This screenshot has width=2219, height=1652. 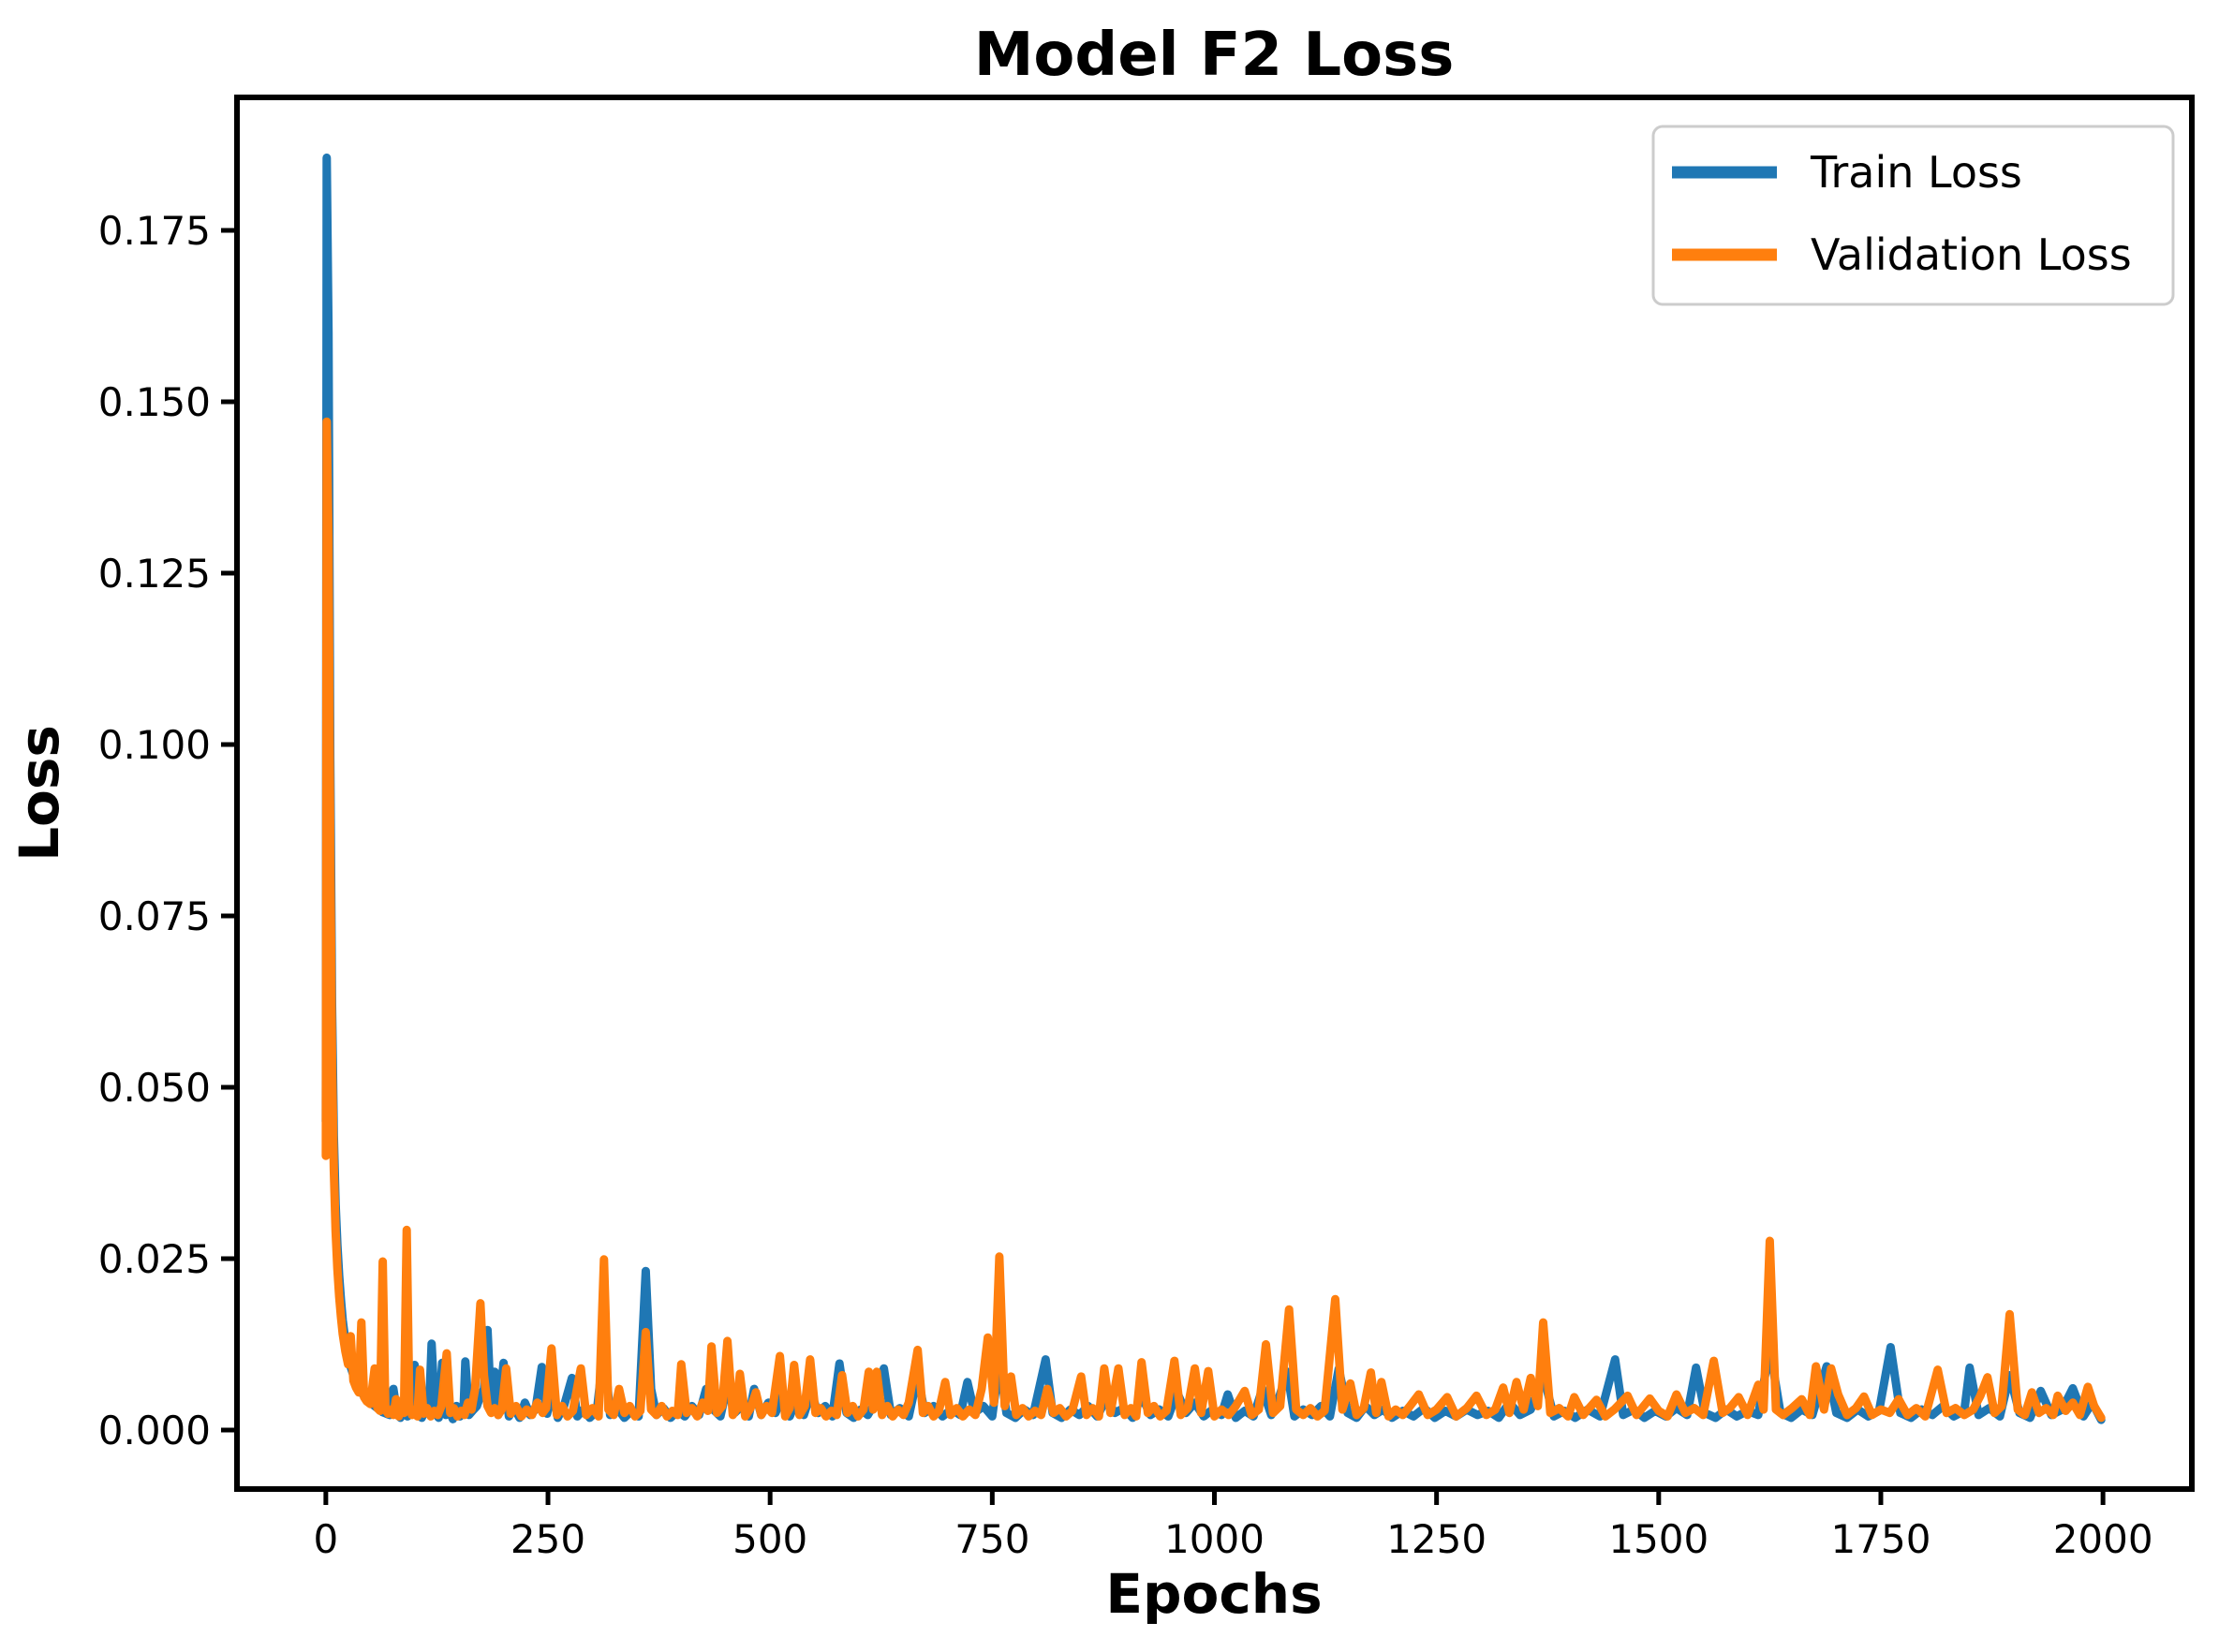 What do you see at coordinates (1214, 1539) in the screenshot?
I see `x-tick-label: 1000` at bounding box center [1214, 1539].